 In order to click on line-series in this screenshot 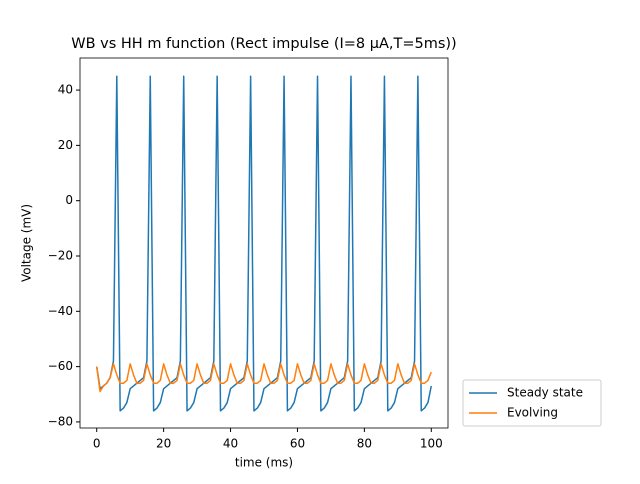, I will do `click(263, 378)`.